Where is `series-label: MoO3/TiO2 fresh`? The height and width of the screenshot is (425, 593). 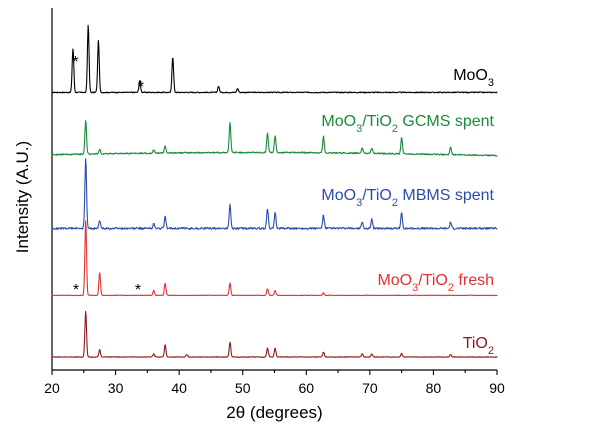
series-label: MoO3/TiO2 fresh is located at coordinates (435, 283).